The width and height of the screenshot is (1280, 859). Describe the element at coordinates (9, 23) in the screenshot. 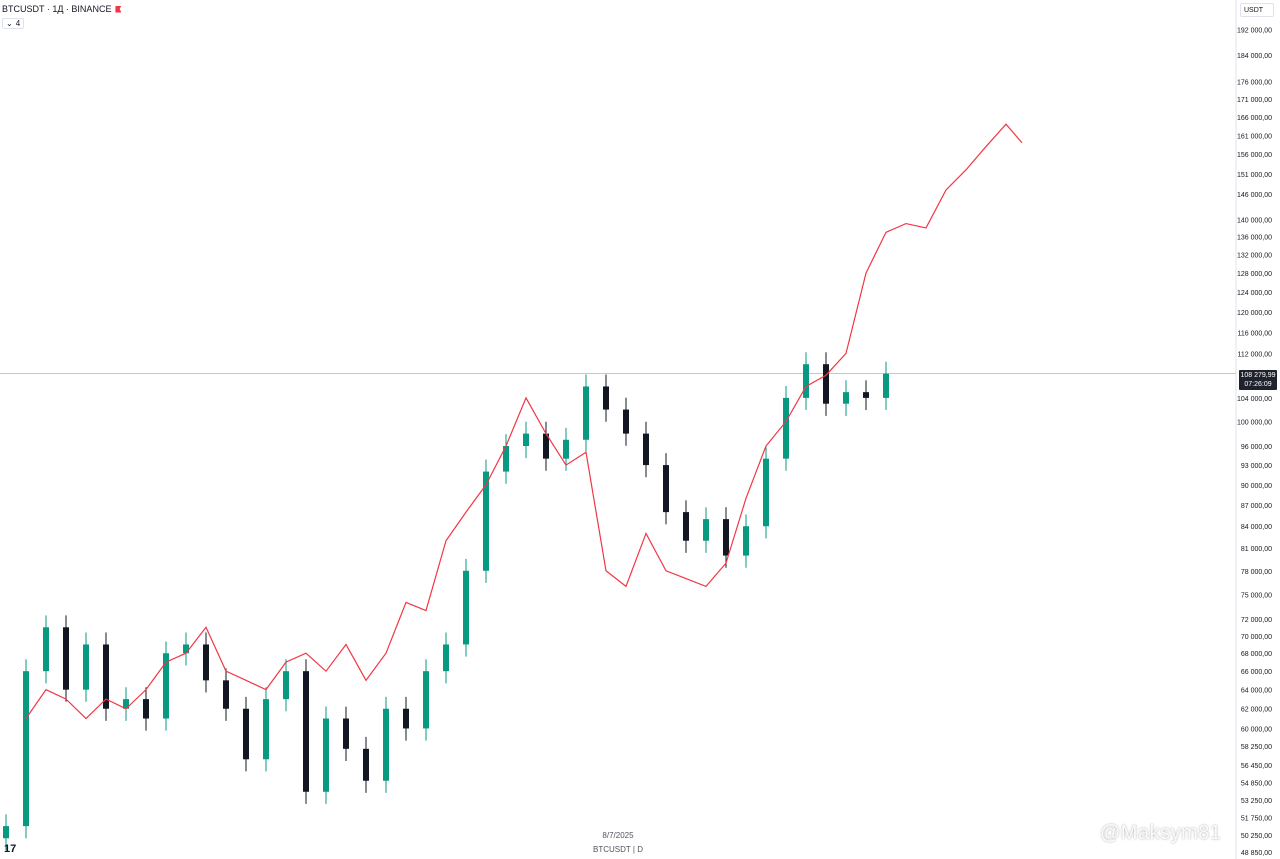

I see `chevron-down-icon: ⌄` at that location.